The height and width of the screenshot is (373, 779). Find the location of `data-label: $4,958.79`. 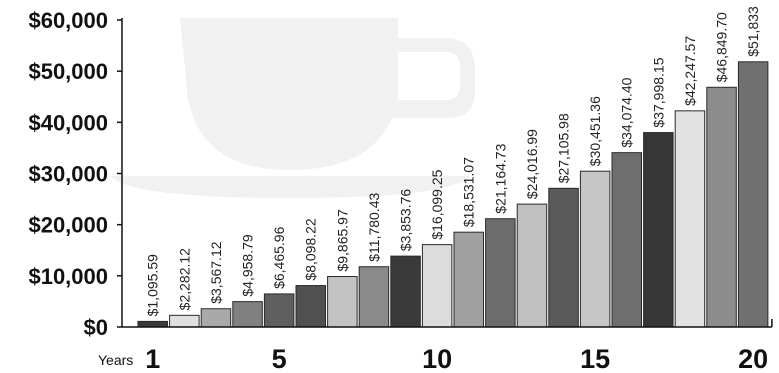

data-label: $4,958.79 is located at coordinates (248, 265).